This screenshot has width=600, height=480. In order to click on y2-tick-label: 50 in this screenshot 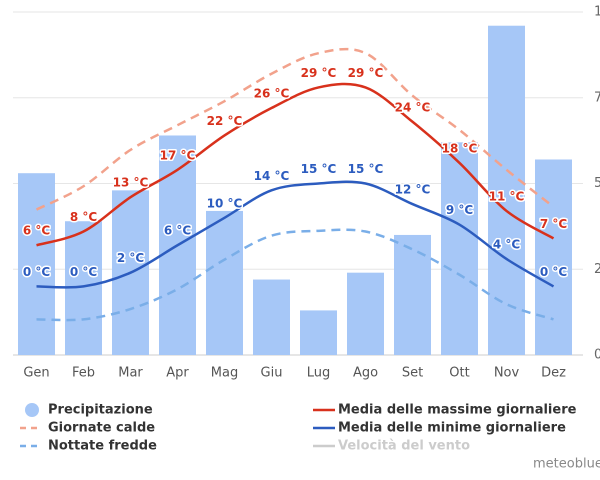, I will do `click(597, 183)`.